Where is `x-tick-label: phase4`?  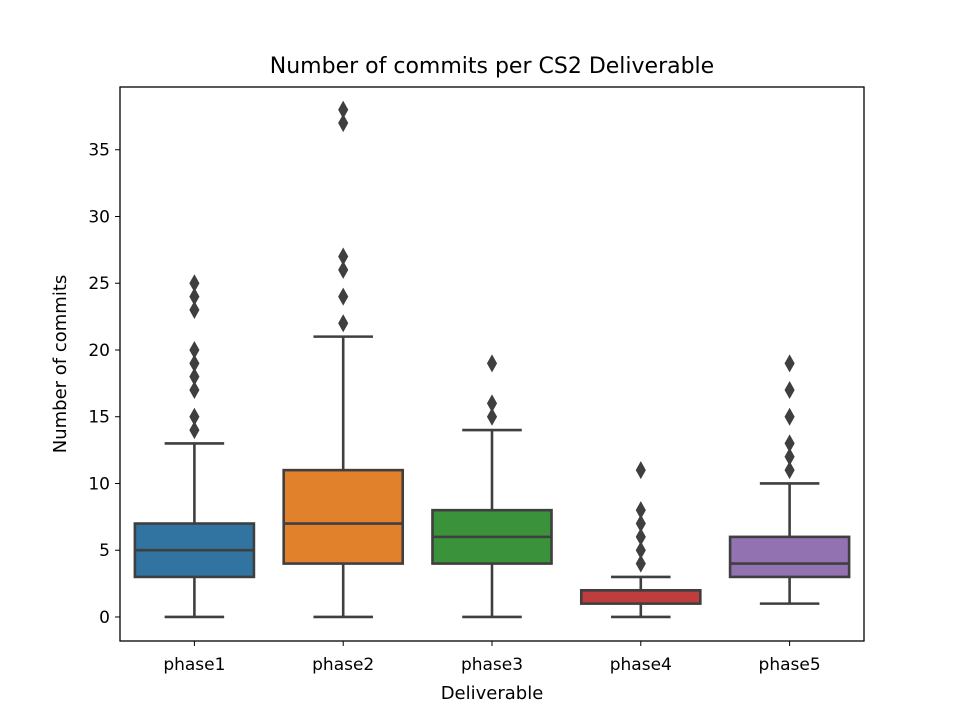 x-tick-label: phase4 is located at coordinates (641, 665).